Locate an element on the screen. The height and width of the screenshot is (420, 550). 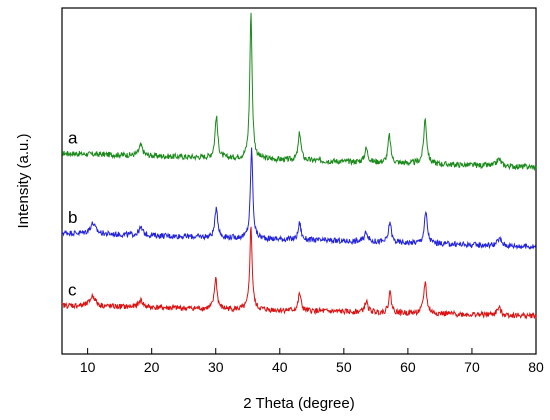
curve-label-a: a is located at coordinates (73, 137).